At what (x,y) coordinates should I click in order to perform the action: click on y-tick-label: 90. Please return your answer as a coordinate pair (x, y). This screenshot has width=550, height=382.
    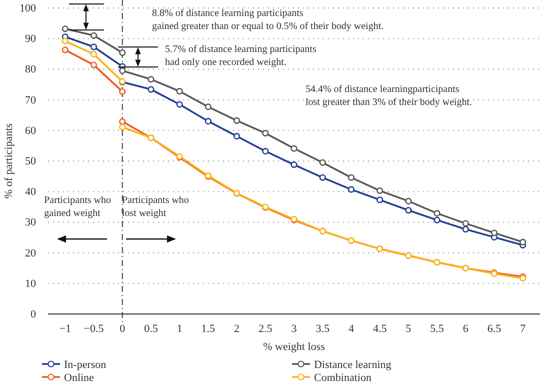
    Looking at the image, I should click on (30, 39).